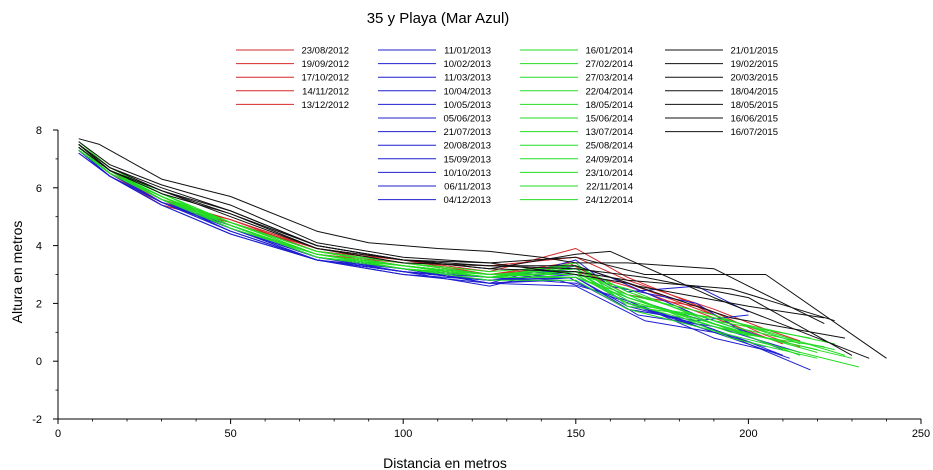 The image size is (933, 470). I want to click on x-axis-label: Distancia en metros, so click(445, 462).